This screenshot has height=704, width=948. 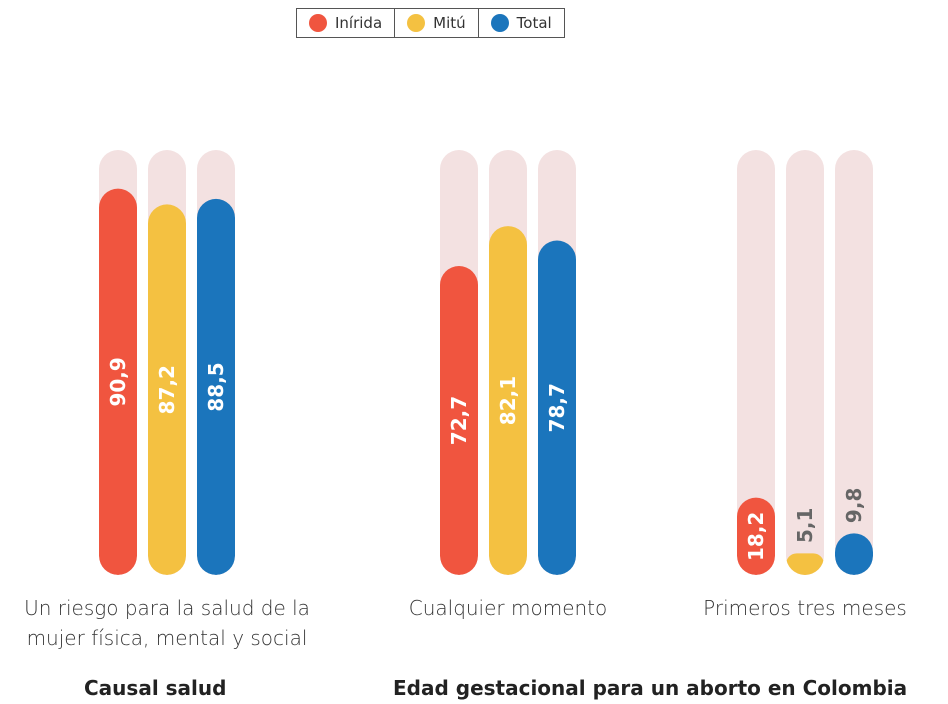 I want to click on value-label: 90,9, so click(x=118, y=381).